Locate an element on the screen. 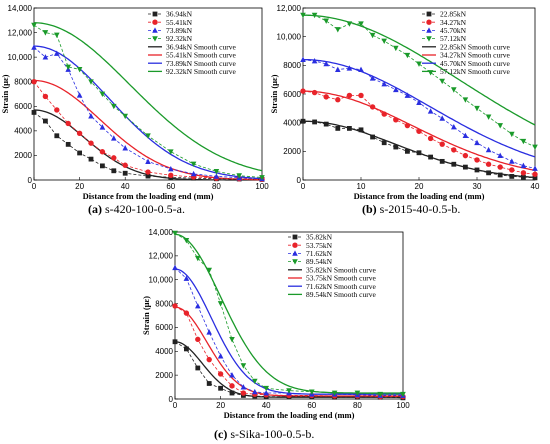 This screenshot has width=550, height=444. legend-label: 34.27kN Smooth curve is located at coordinates (475, 55).